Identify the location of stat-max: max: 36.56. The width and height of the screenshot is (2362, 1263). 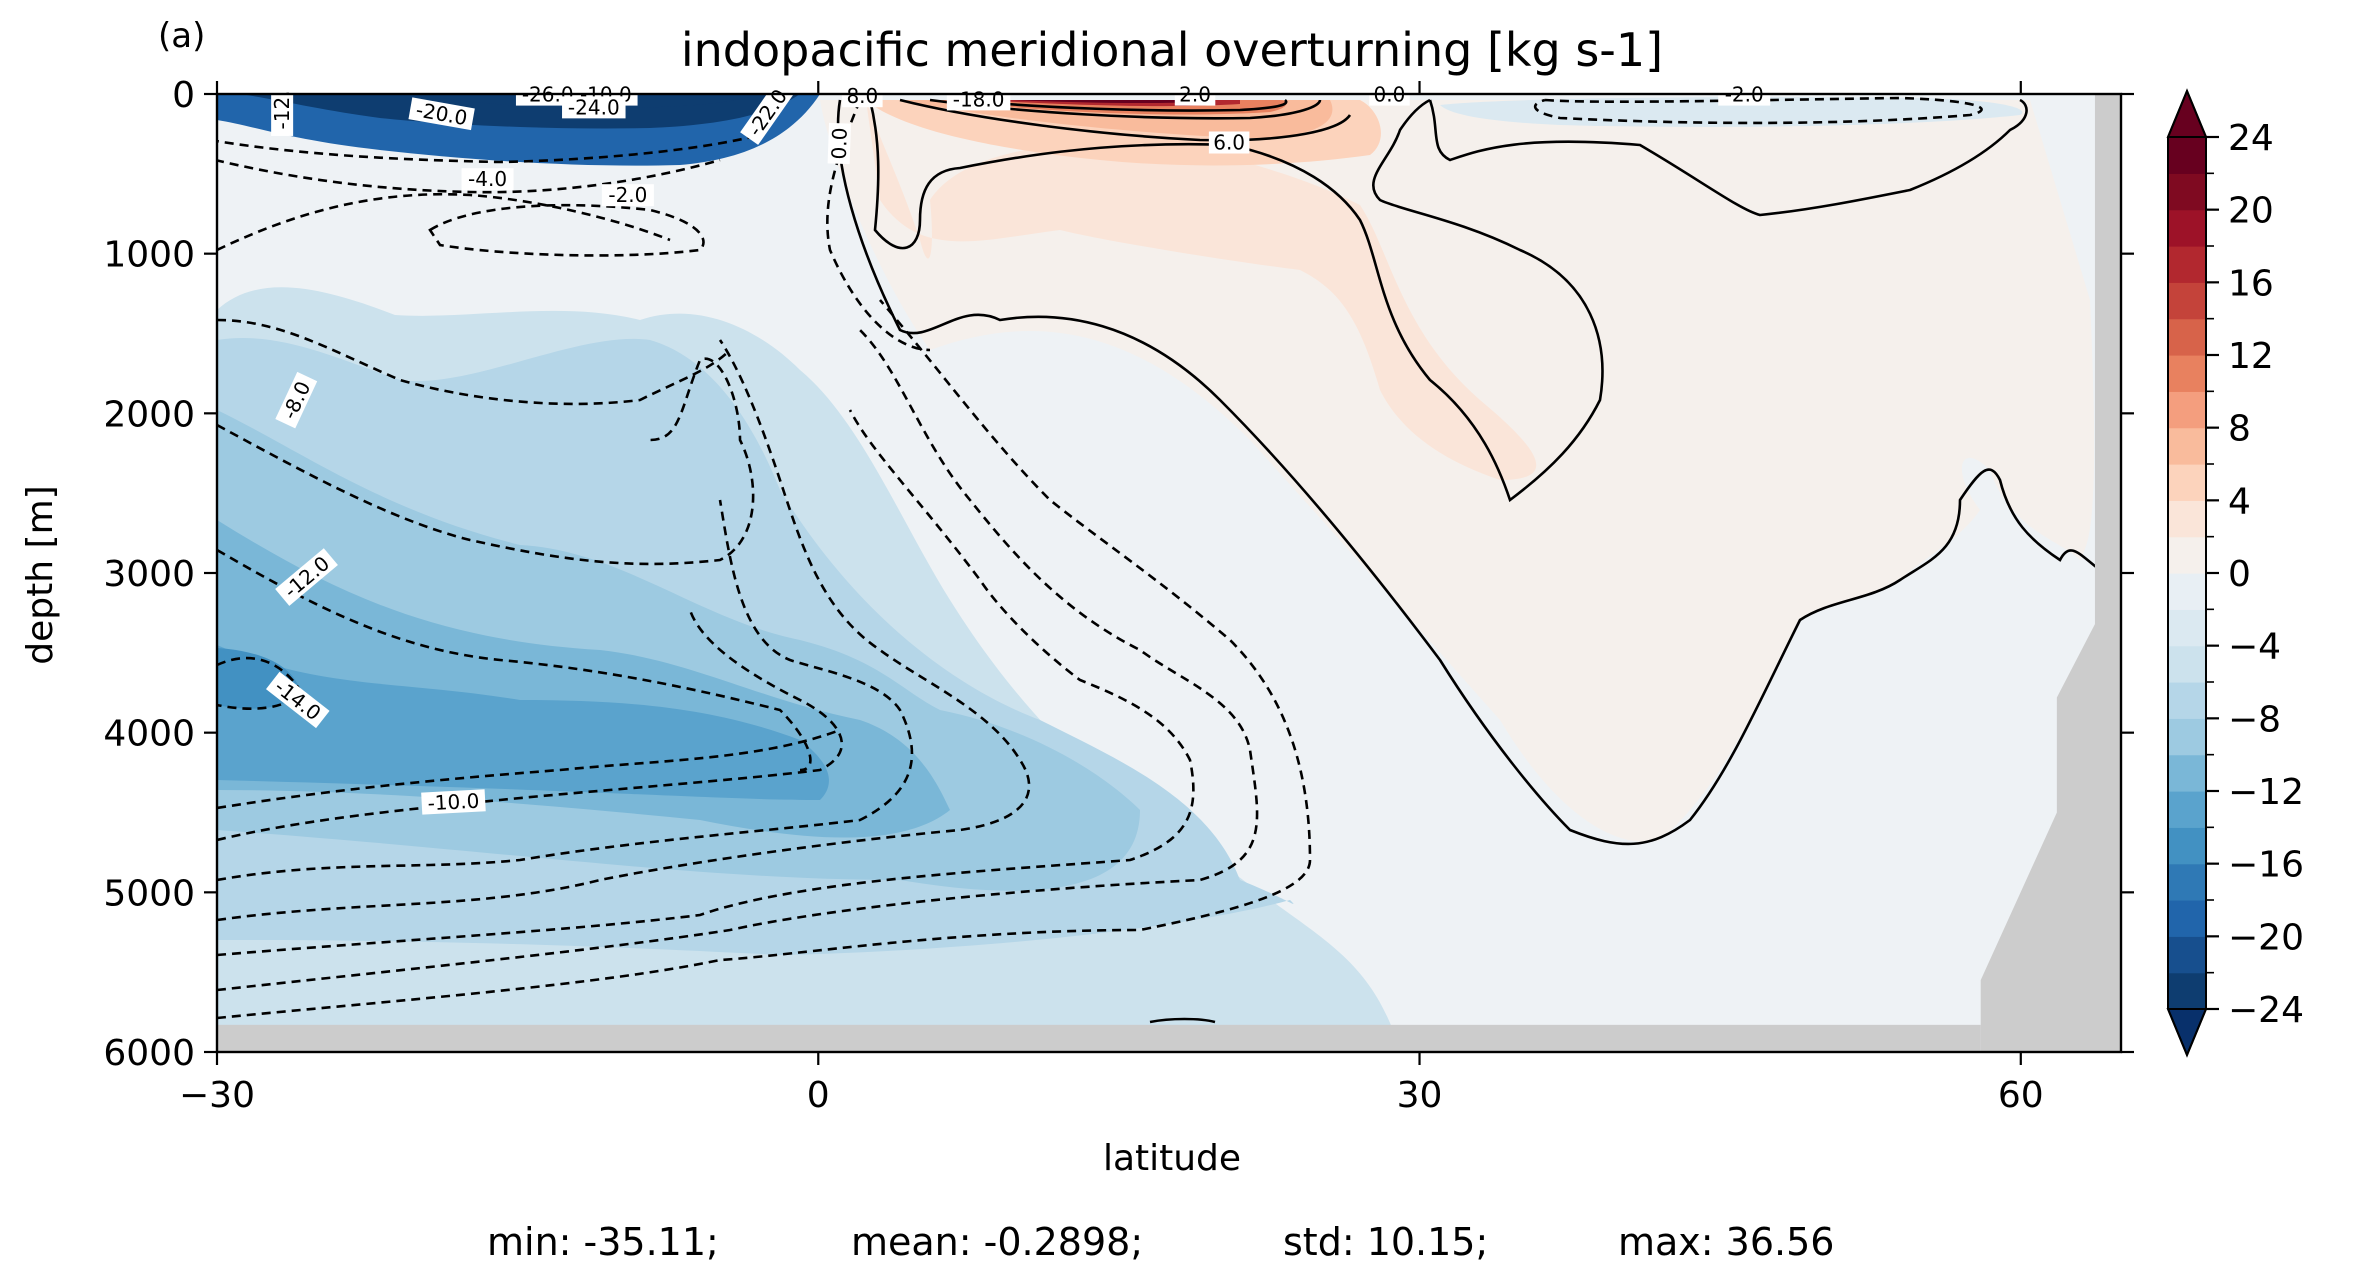
(1726, 1241).